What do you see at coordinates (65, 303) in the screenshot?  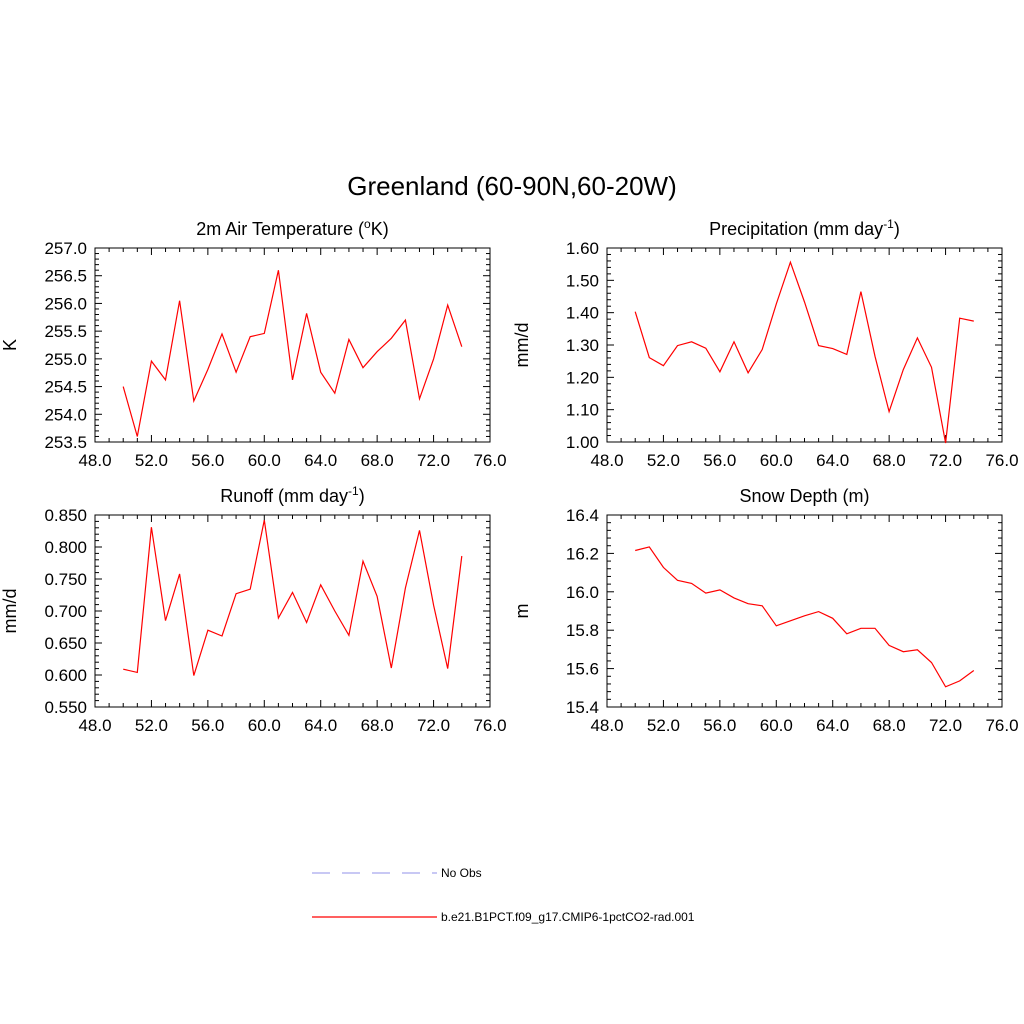 I see `y-tick-label: 256.0` at bounding box center [65, 303].